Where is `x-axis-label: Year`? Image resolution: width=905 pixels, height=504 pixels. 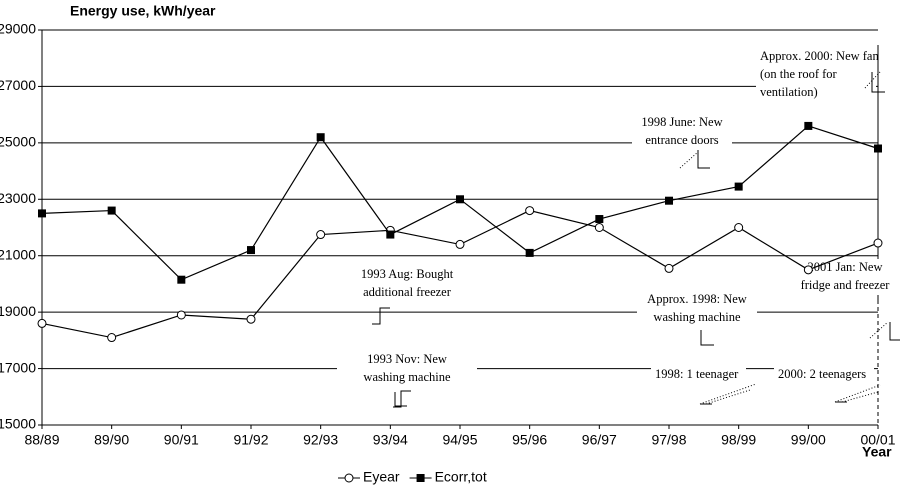 x-axis-label: Year is located at coordinates (877, 452).